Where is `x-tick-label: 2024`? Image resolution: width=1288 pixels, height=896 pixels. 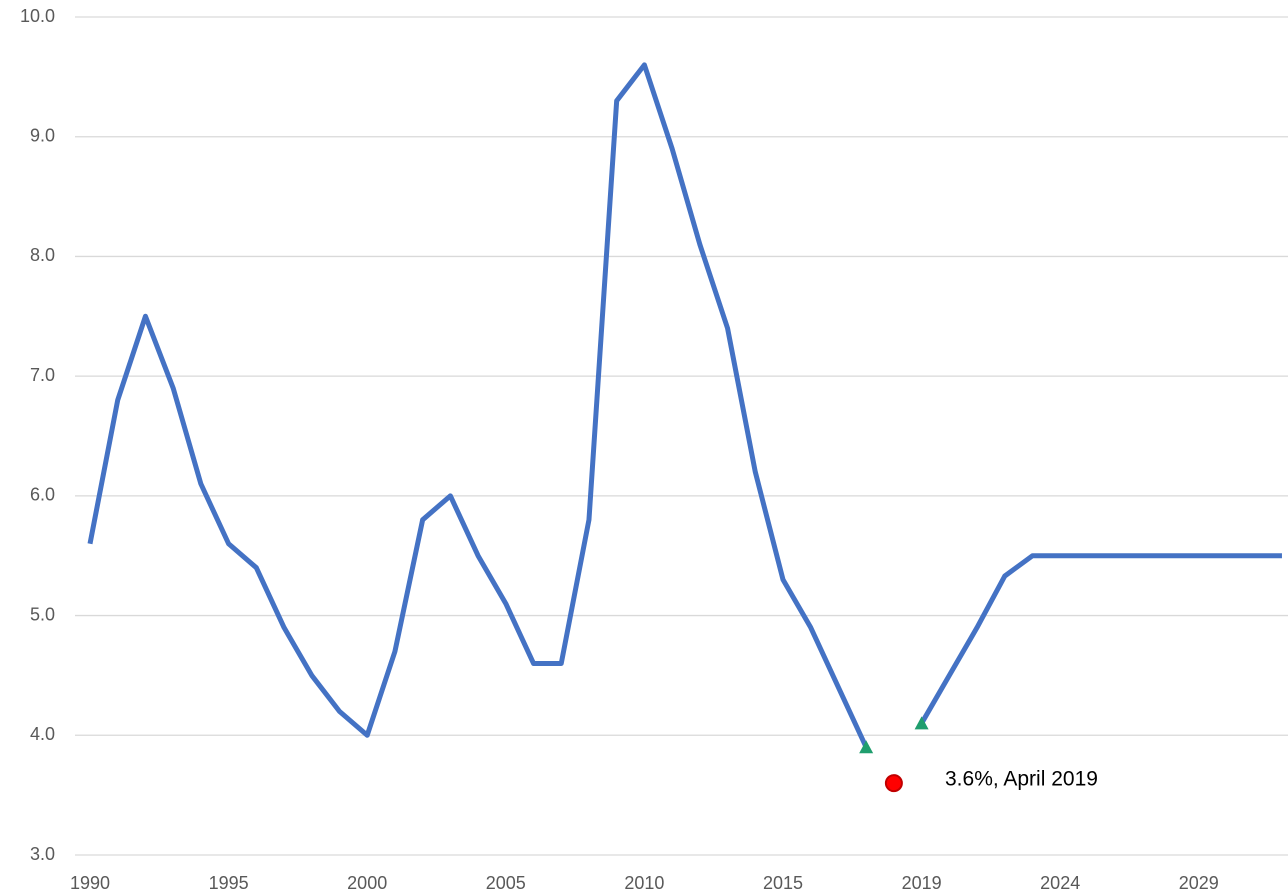 x-tick-label: 2024 is located at coordinates (1060, 883).